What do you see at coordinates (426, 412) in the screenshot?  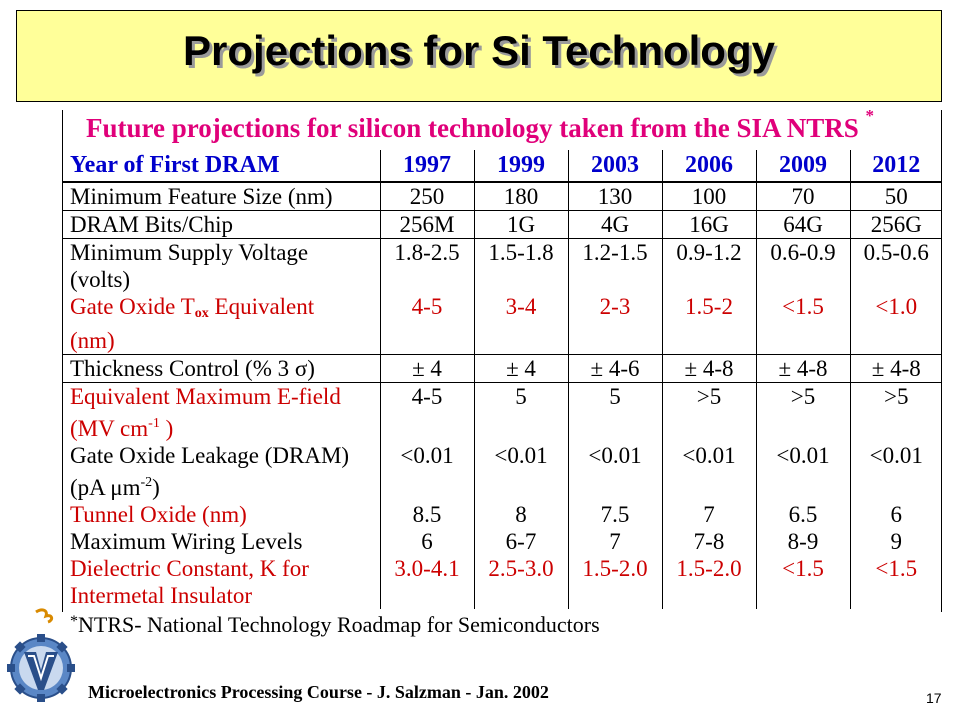 I see `table-cell: 4-5` at bounding box center [426, 412].